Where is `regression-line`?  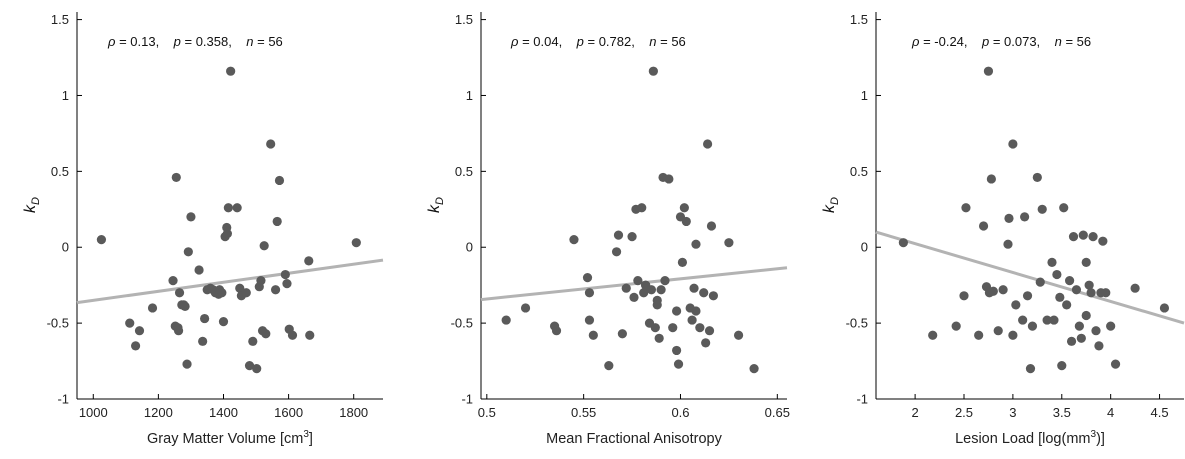 regression-line is located at coordinates (230, 281).